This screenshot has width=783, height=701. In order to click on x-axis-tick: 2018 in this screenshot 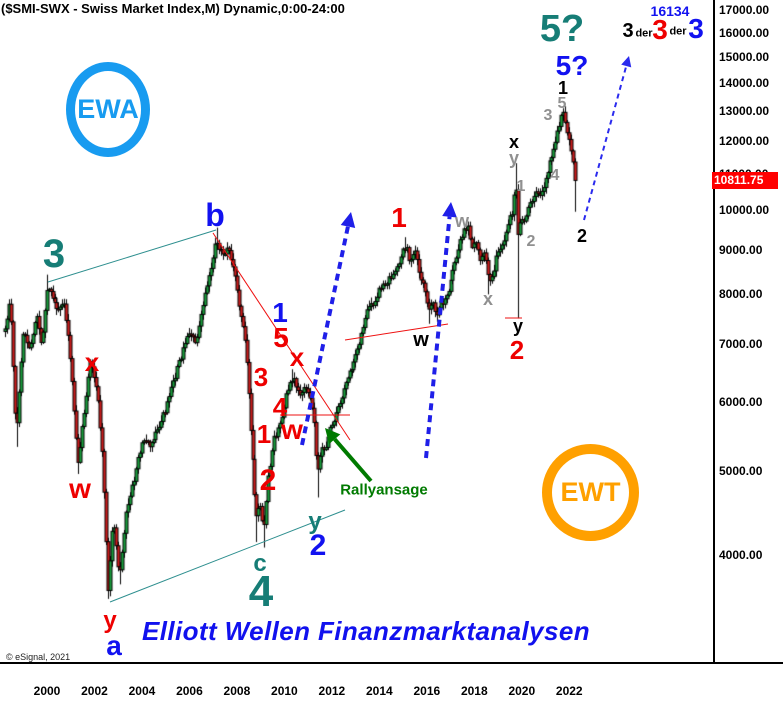, I will do `click(474, 691)`.